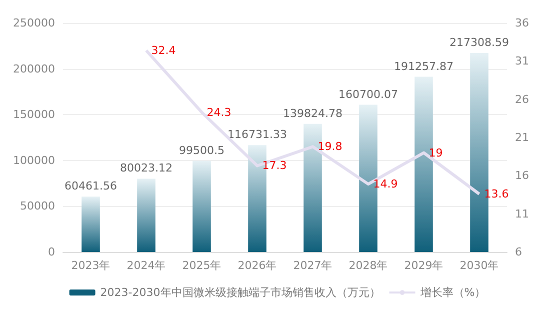  What do you see at coordinates (385, 184) in the screenshot?
I see `data-label: 14.9` at bounding box center [385, 184].